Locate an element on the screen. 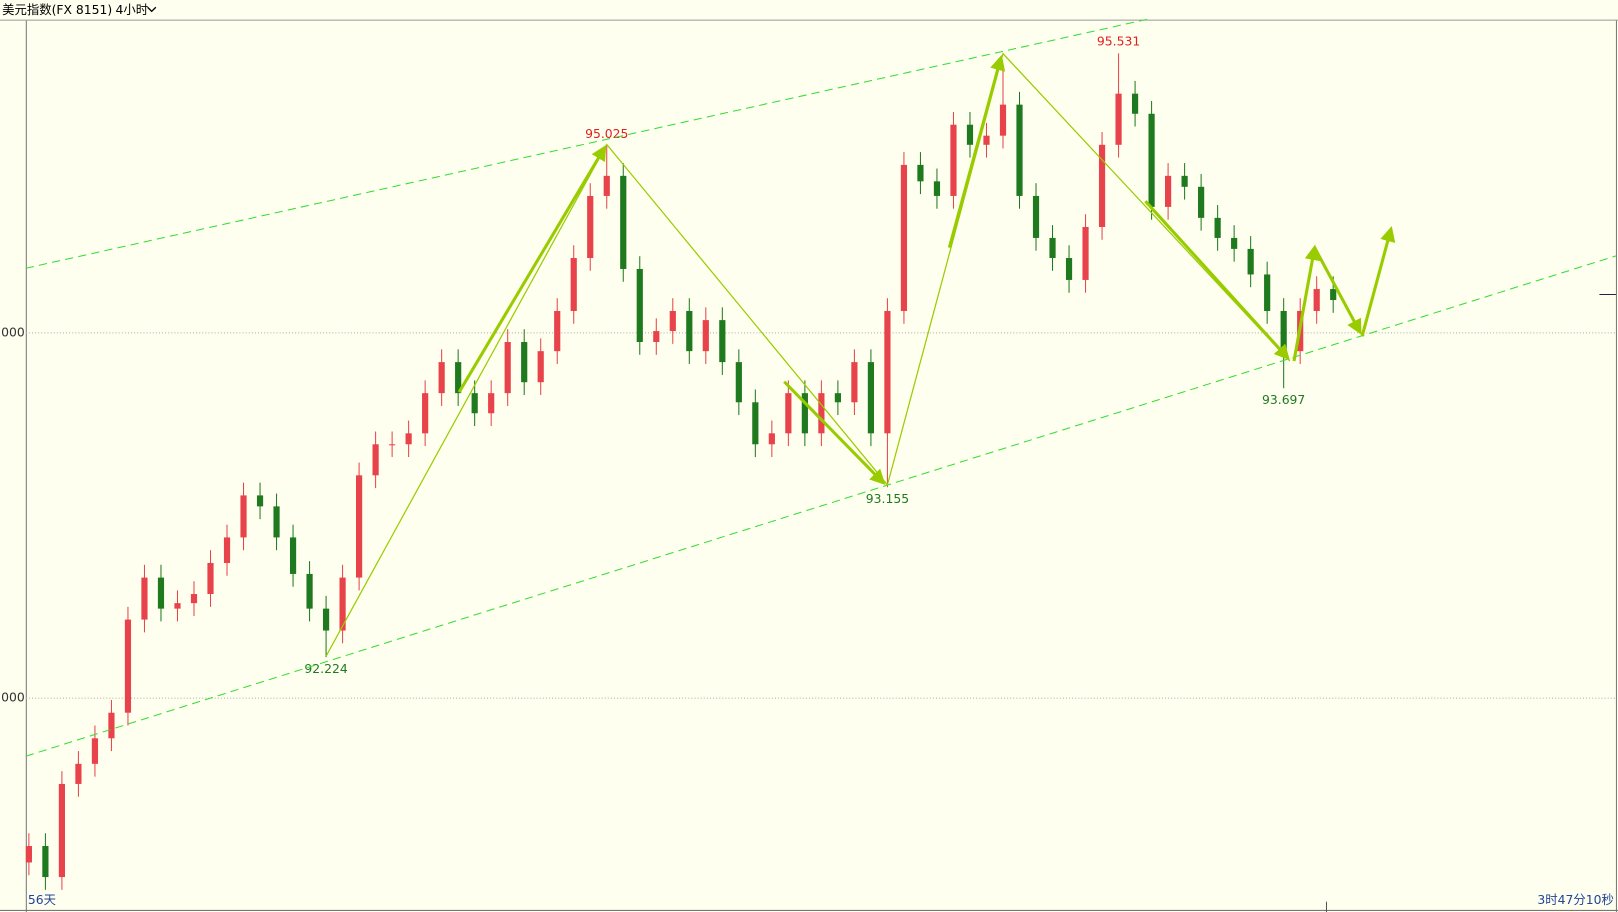  extreme-label: 93.697 is located at coordinates (1283, 400).